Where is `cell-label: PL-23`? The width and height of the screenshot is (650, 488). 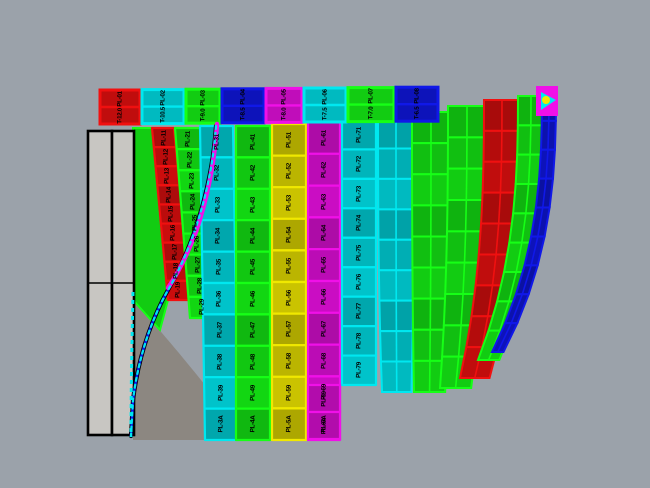 cell-label: PL-23 is located at coordinates (191, 180).